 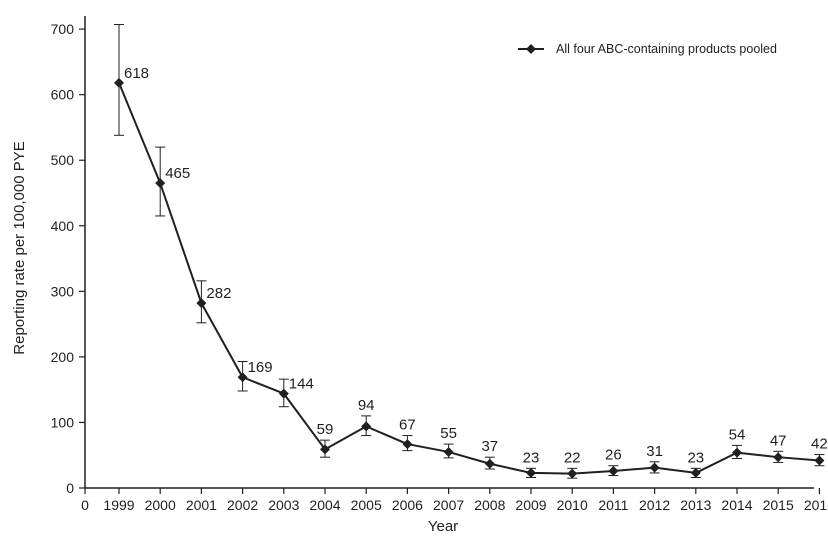 What do you see at coordinates (177, 173) in the screenshot?
I see `data-label: 465` at bounding box center [177, 173].